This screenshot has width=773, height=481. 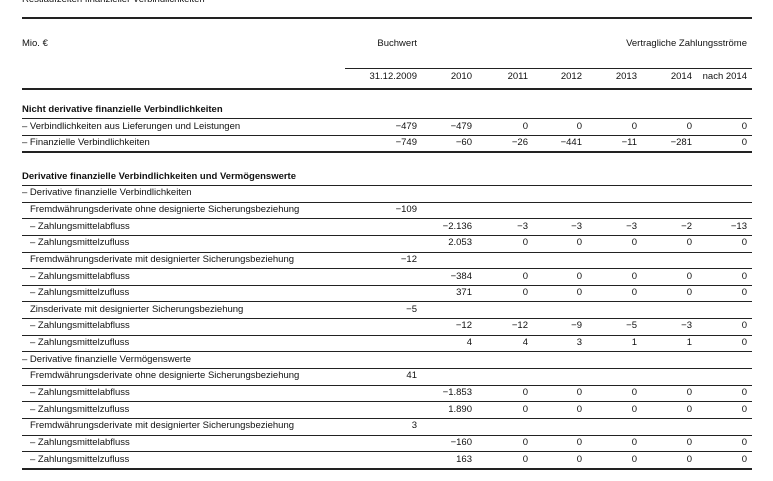 What do you see at coordinates (411, 376) in the screenshot?
I see `book-value: 41` at bounding box center [411, 376].